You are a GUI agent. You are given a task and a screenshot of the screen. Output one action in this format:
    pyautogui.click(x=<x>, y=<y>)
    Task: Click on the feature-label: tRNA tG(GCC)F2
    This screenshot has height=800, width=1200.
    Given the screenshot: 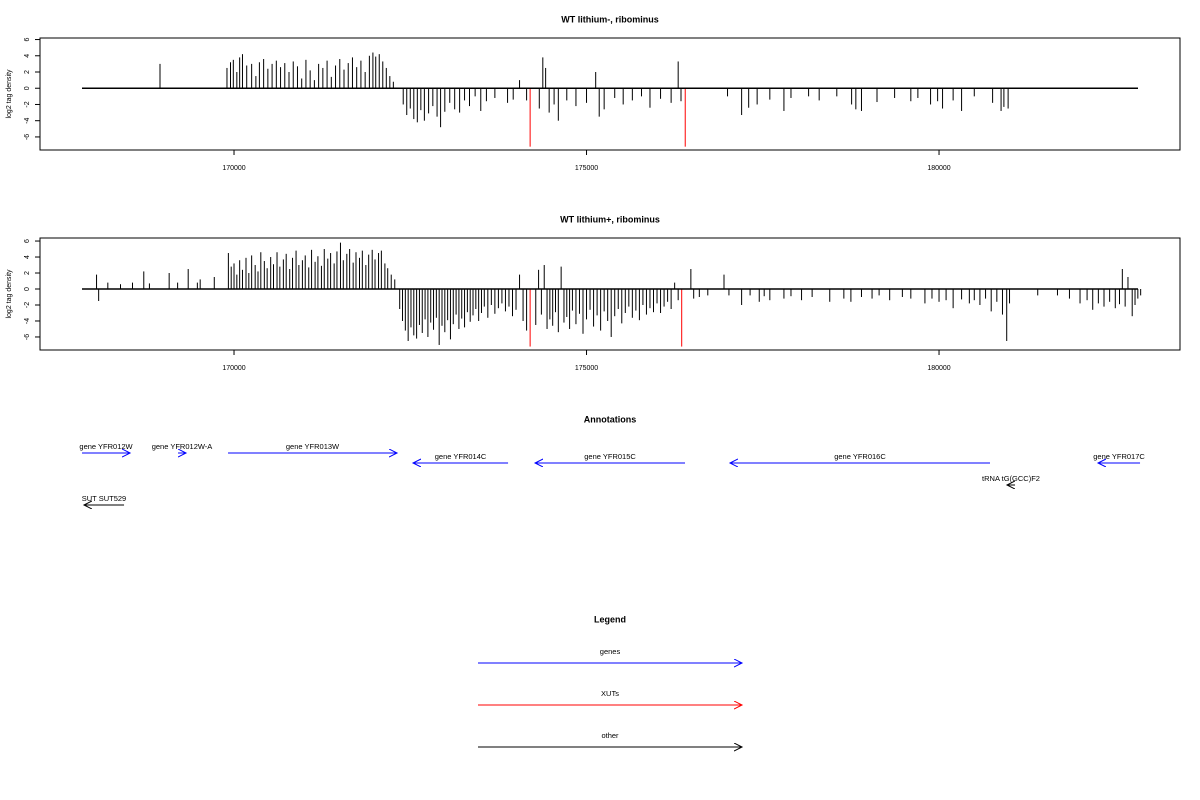 What is the action you would take?
    pyautogui.click(x=1011, y=478)
    